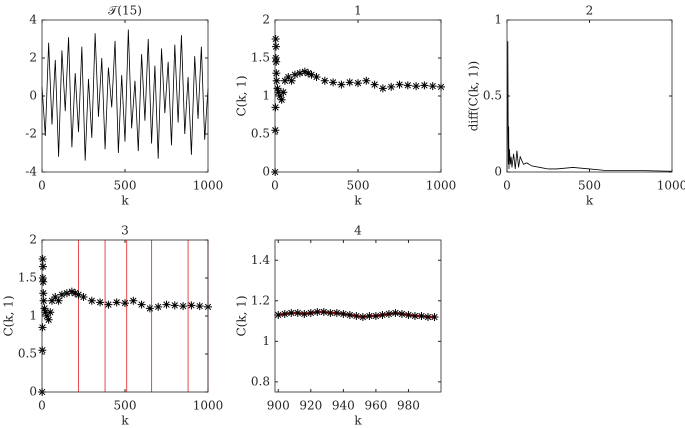 The width and height of the screenshot is (685, 428). Describe the element at coordinates (125, 11) in the screenshot. I see `chart-title: 𝒯(15)` at that location.